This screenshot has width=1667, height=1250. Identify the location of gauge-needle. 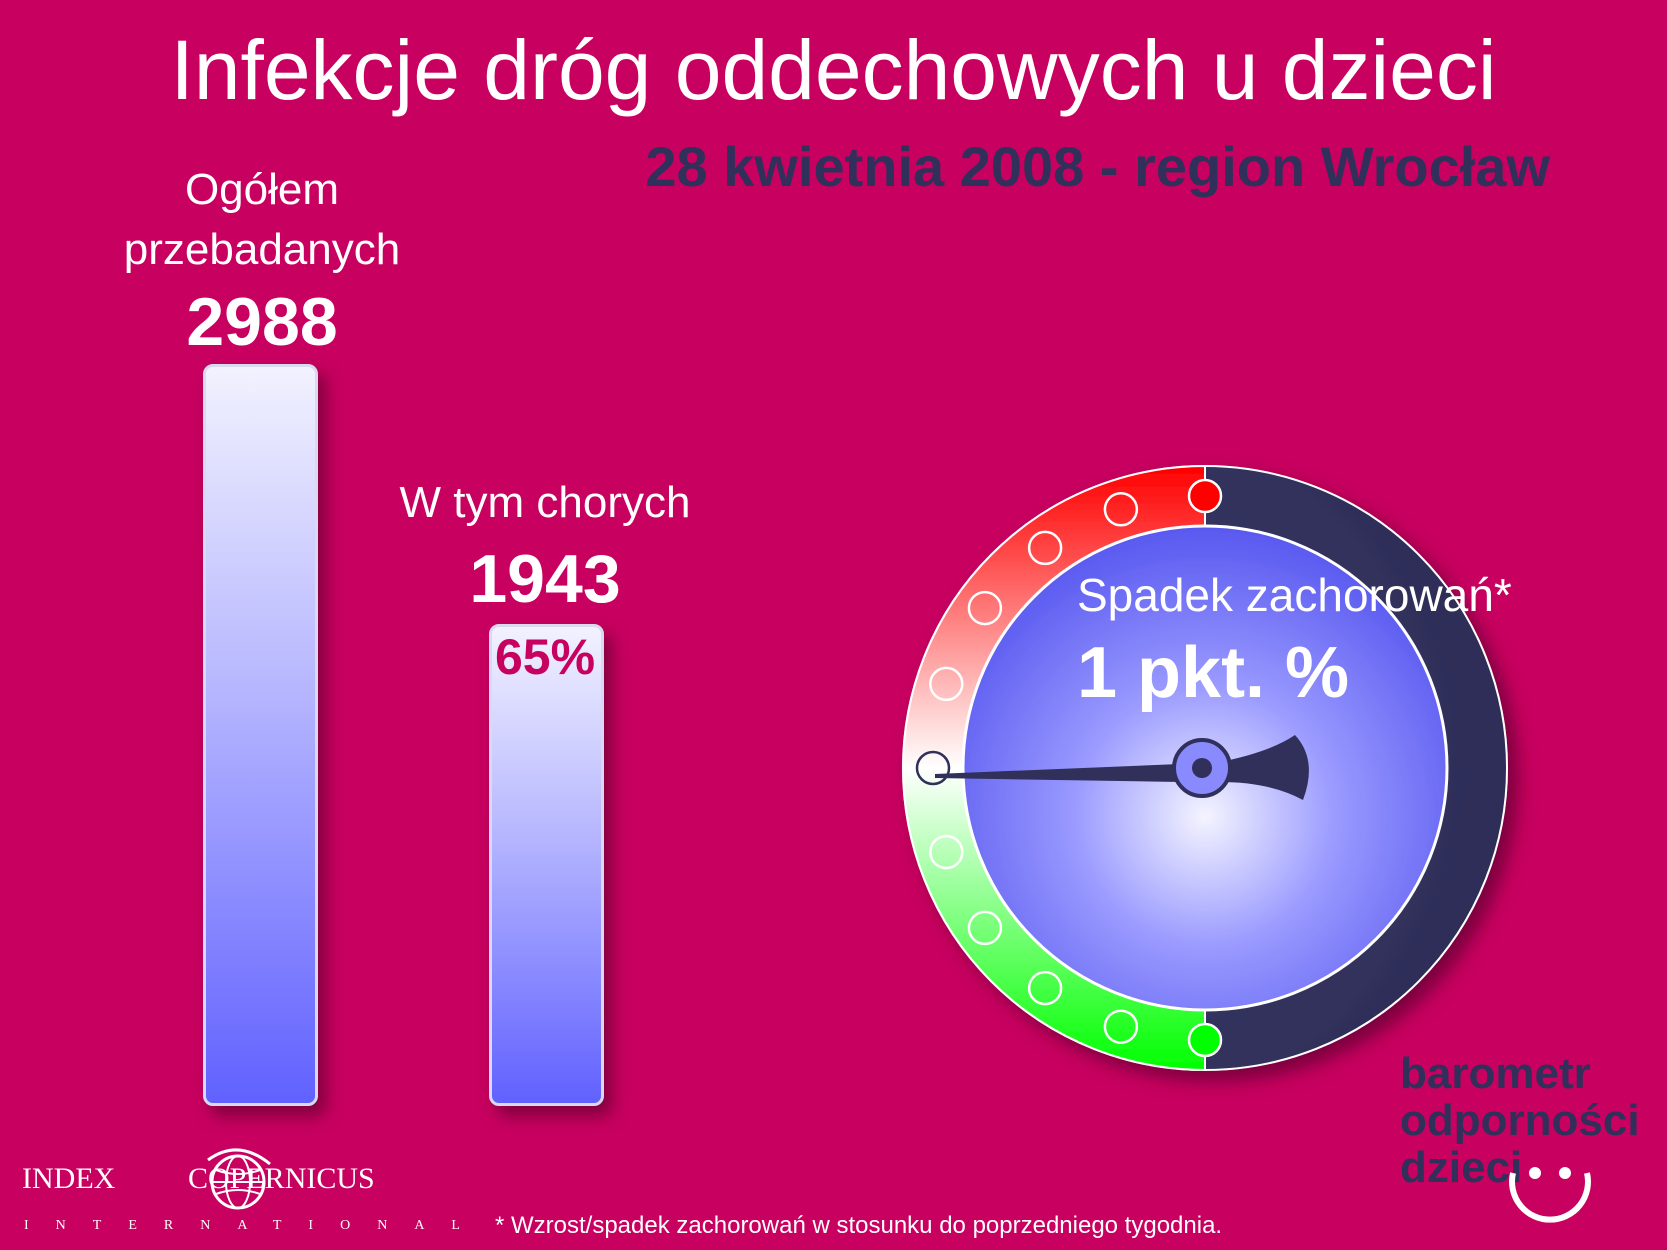
(1122, 767).